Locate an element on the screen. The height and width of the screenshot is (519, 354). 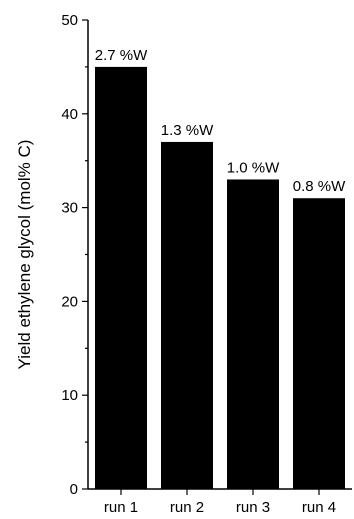
y-tick-label: 0 is located at coordinates (74, 489).